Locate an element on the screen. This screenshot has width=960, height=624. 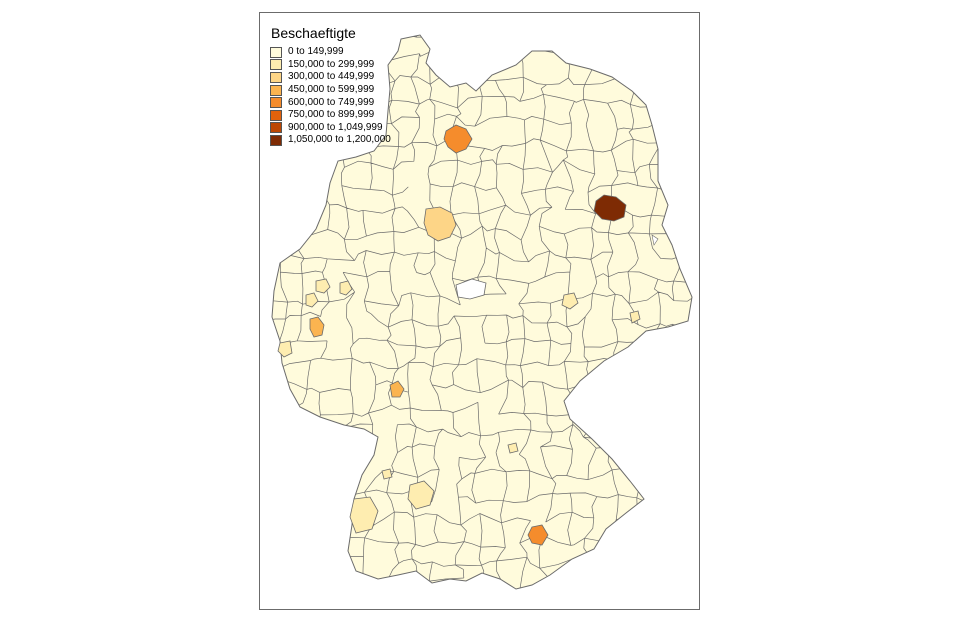
legend-label: 1,050,000 to 1,200,000 is located at coordinates (339, 140).